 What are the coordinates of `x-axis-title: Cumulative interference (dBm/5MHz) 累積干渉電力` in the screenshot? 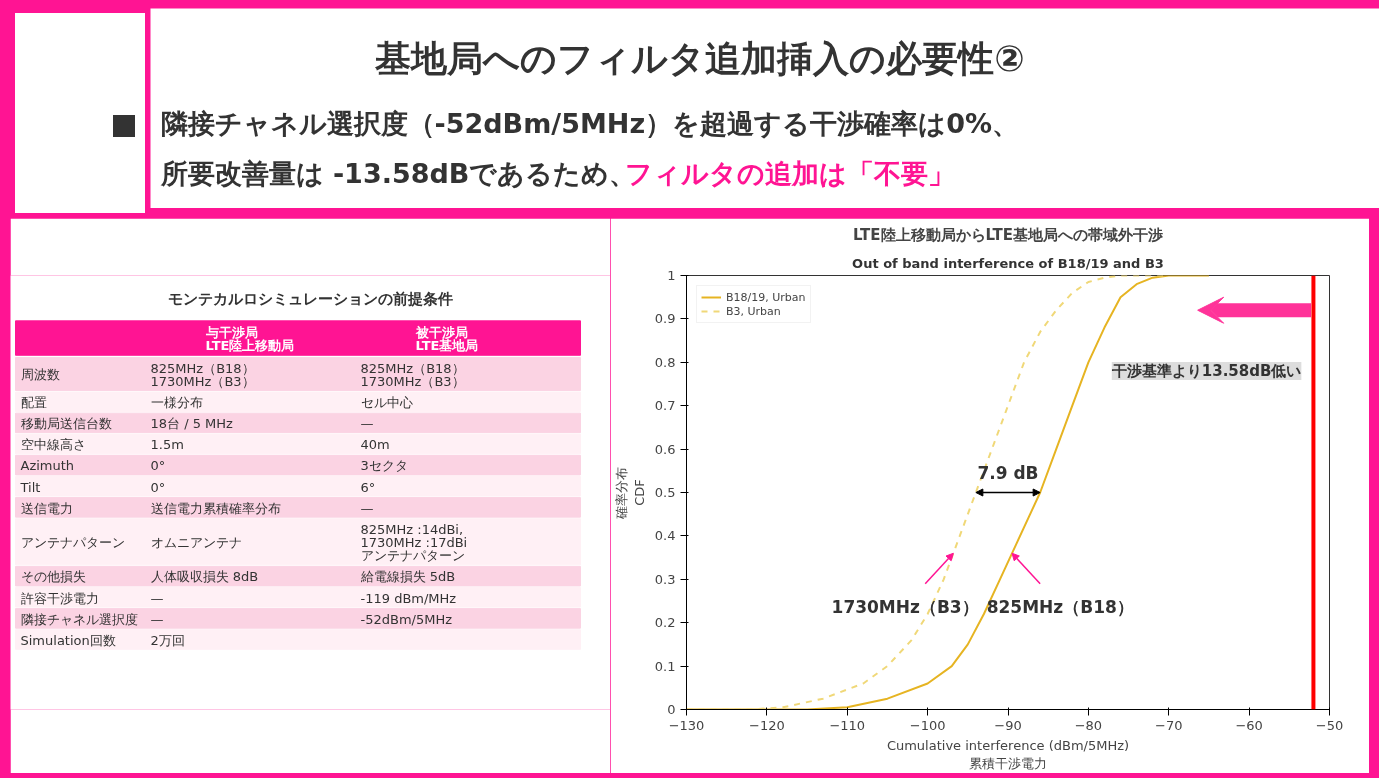 It's located at (1008, 754).